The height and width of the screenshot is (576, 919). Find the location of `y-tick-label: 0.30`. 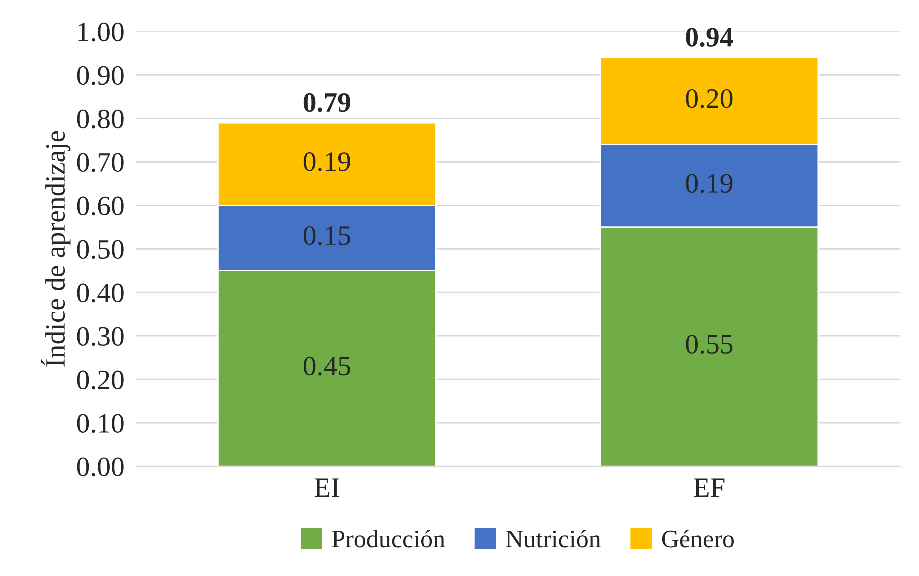

y-tick-label: 0.30 is located at coordinates (100, 336).